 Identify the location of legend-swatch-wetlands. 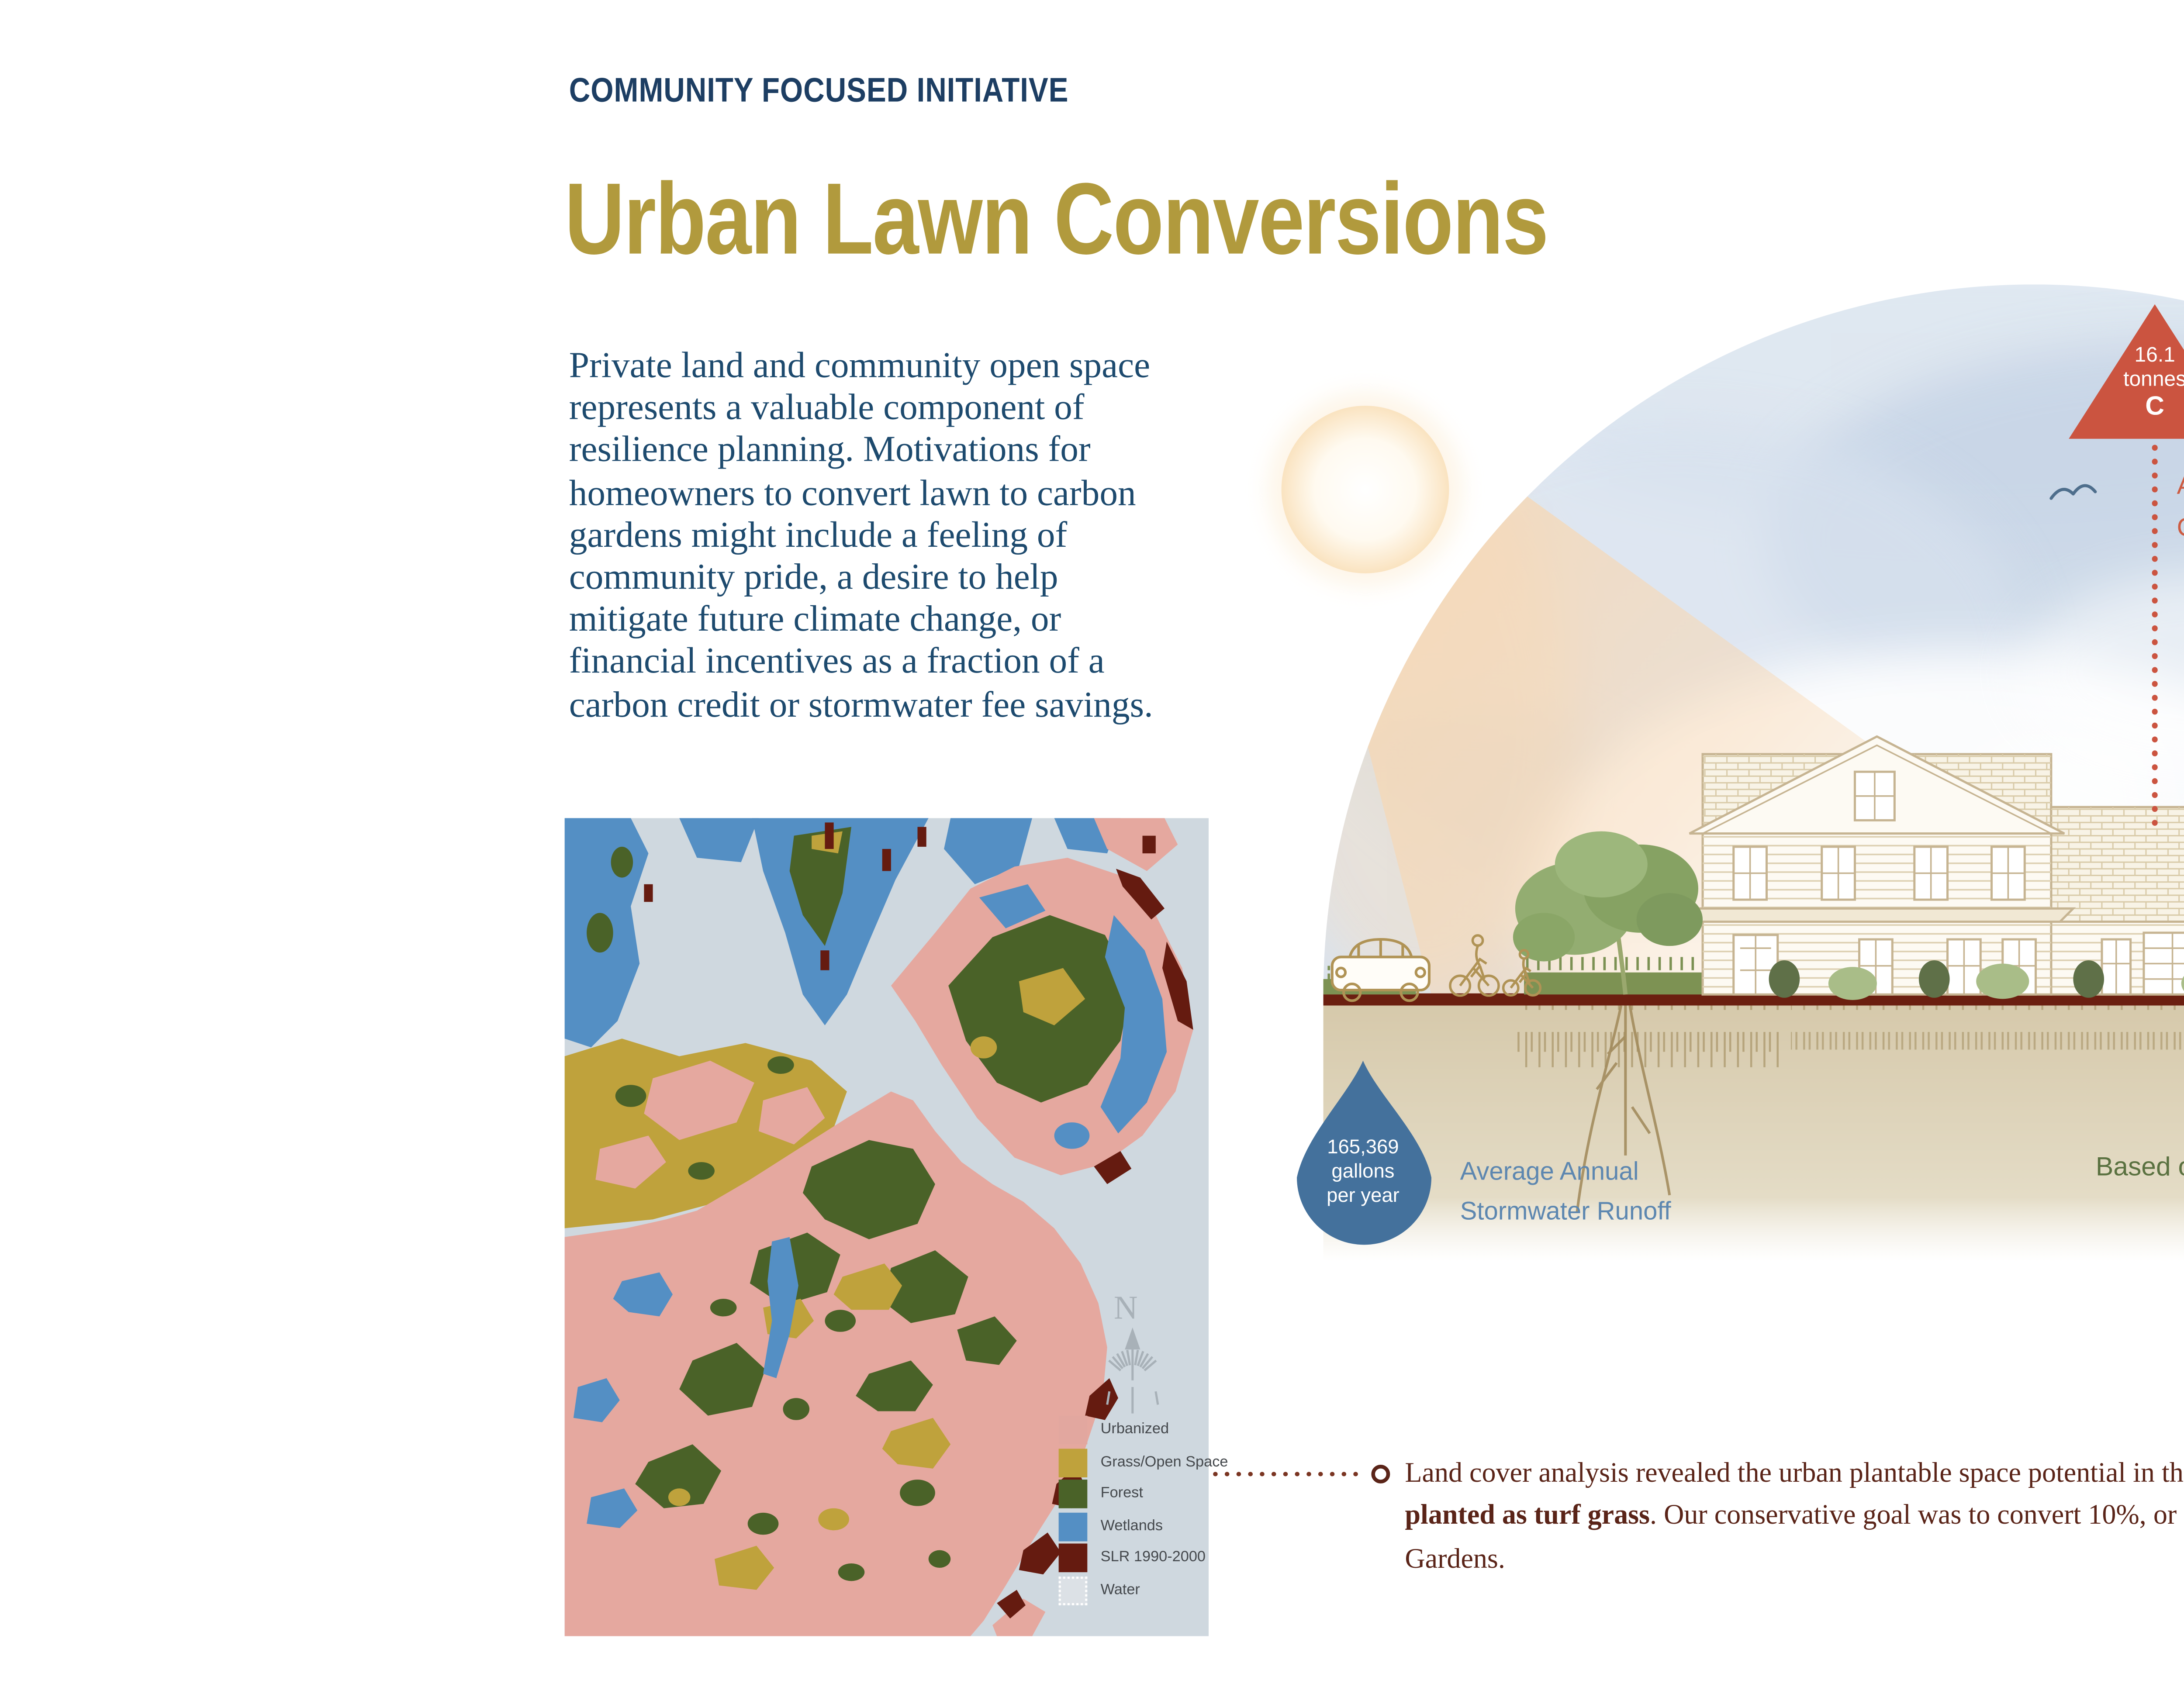
(1073, 1526).